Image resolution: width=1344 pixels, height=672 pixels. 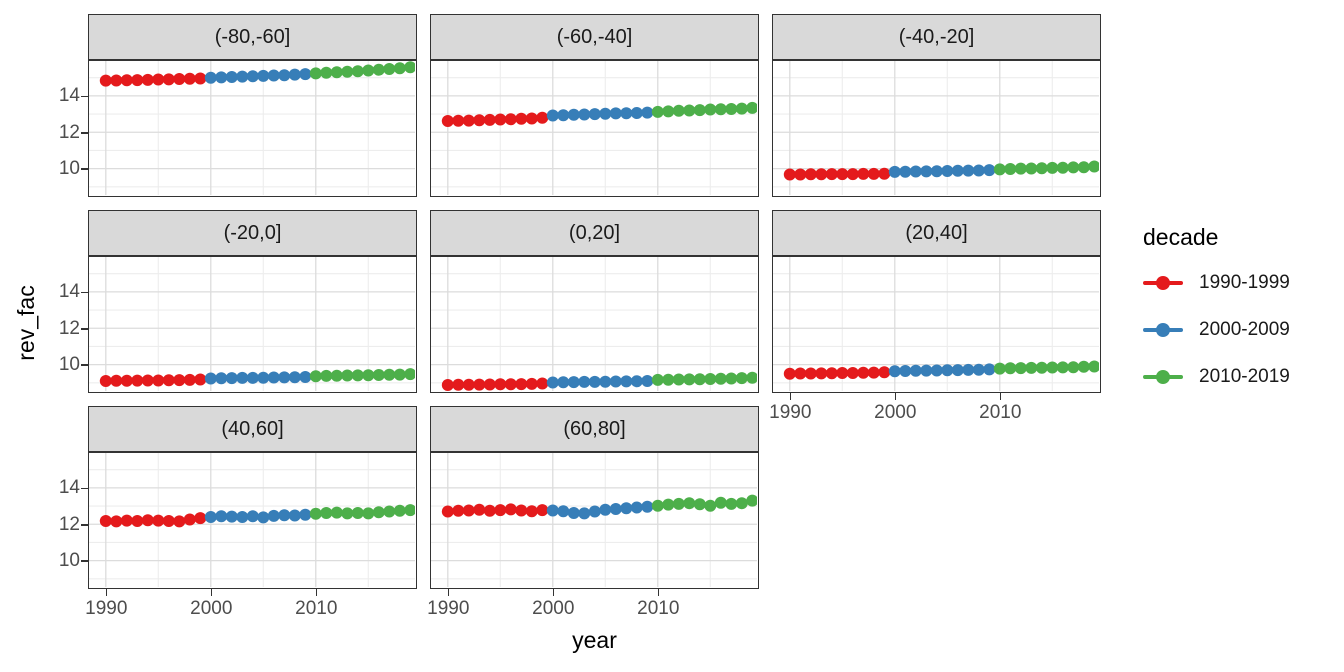 What do you see at coordinates (1216, 317) in the screenshot?
I see `legend: decade 1990-1999 2000-2009 2010-2019` at bounding box center [1216, 317].